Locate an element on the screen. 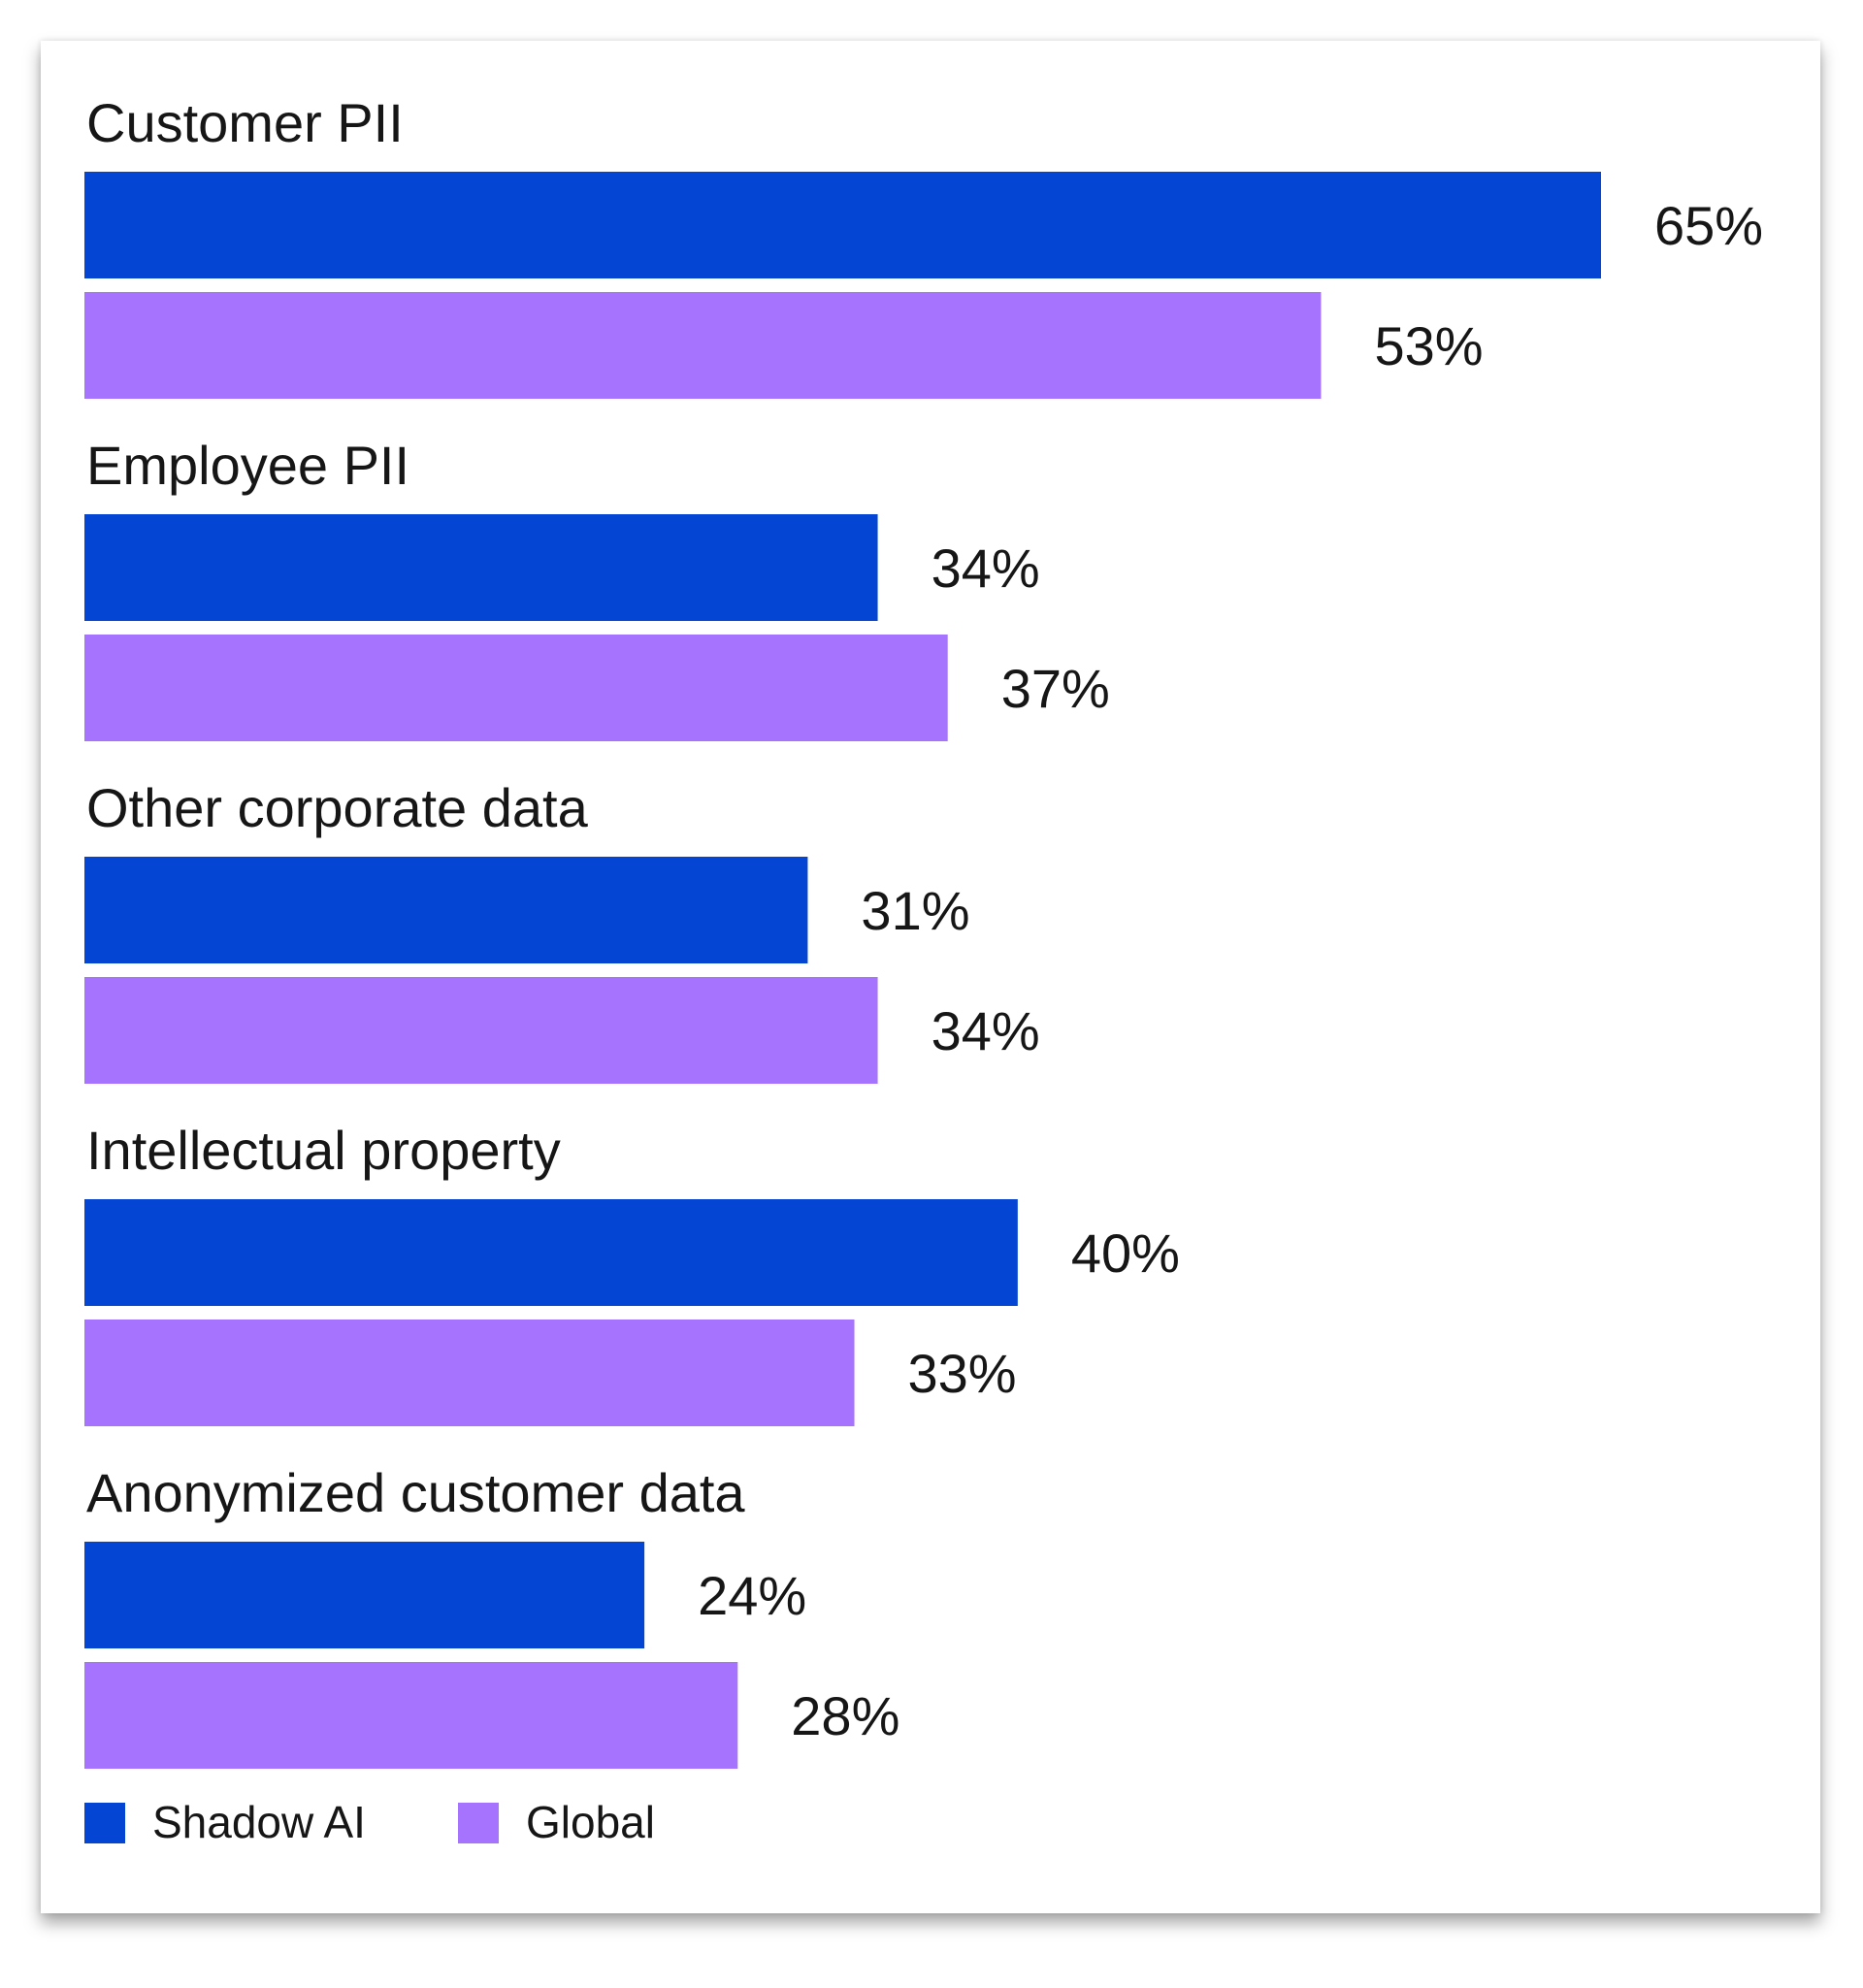  category-label: Other corporate data is located at coordinates (337, 807).